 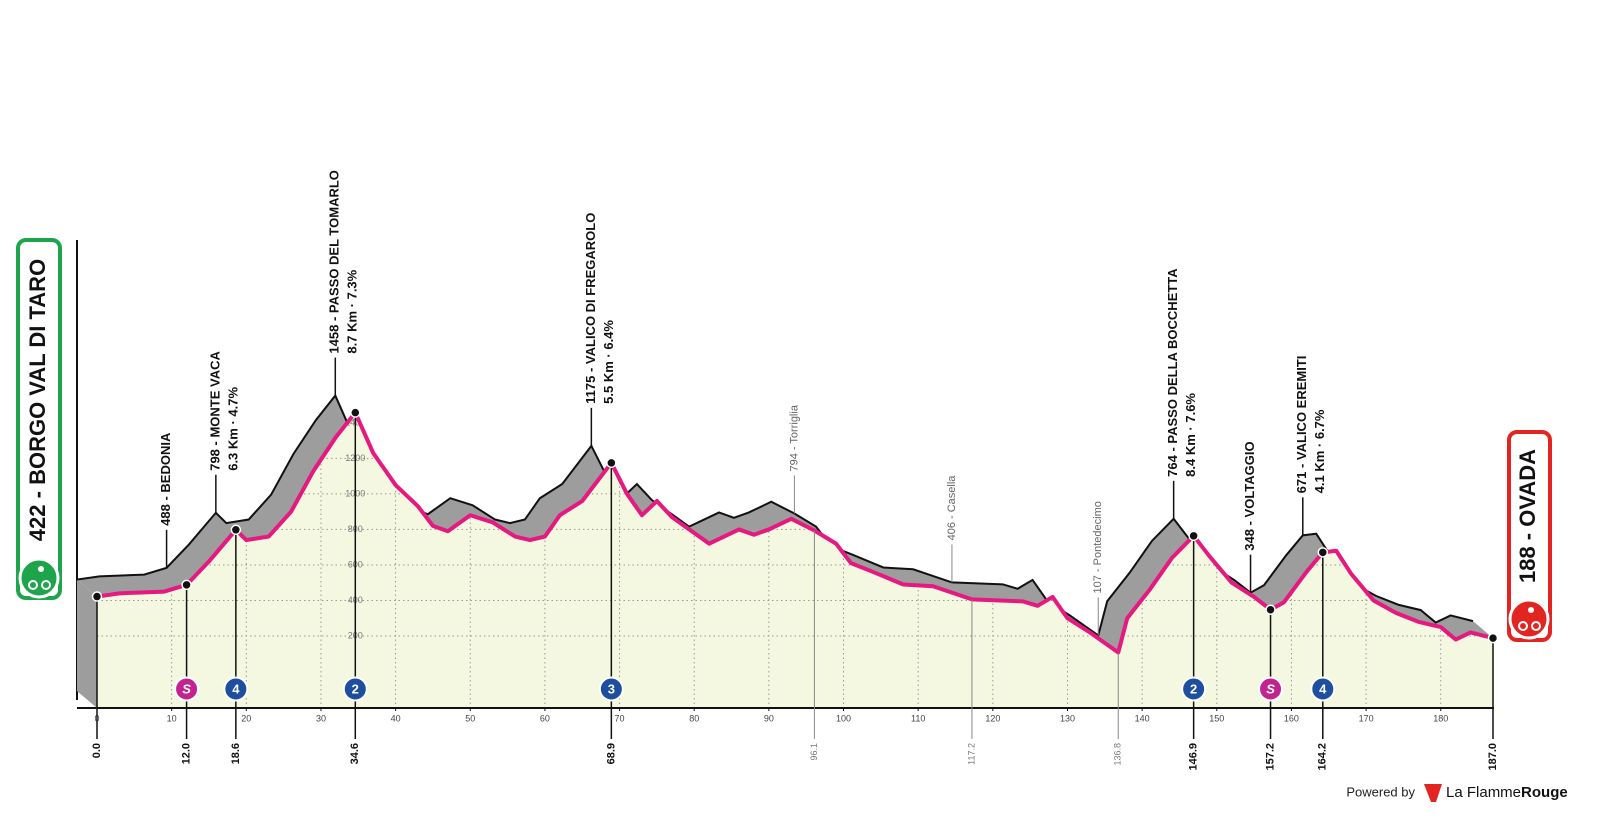 What do you see at coordinates (1544, 792) in the screenshot?
I see `brand-part-bold: Rouge` at bounding box center [1544, 792].